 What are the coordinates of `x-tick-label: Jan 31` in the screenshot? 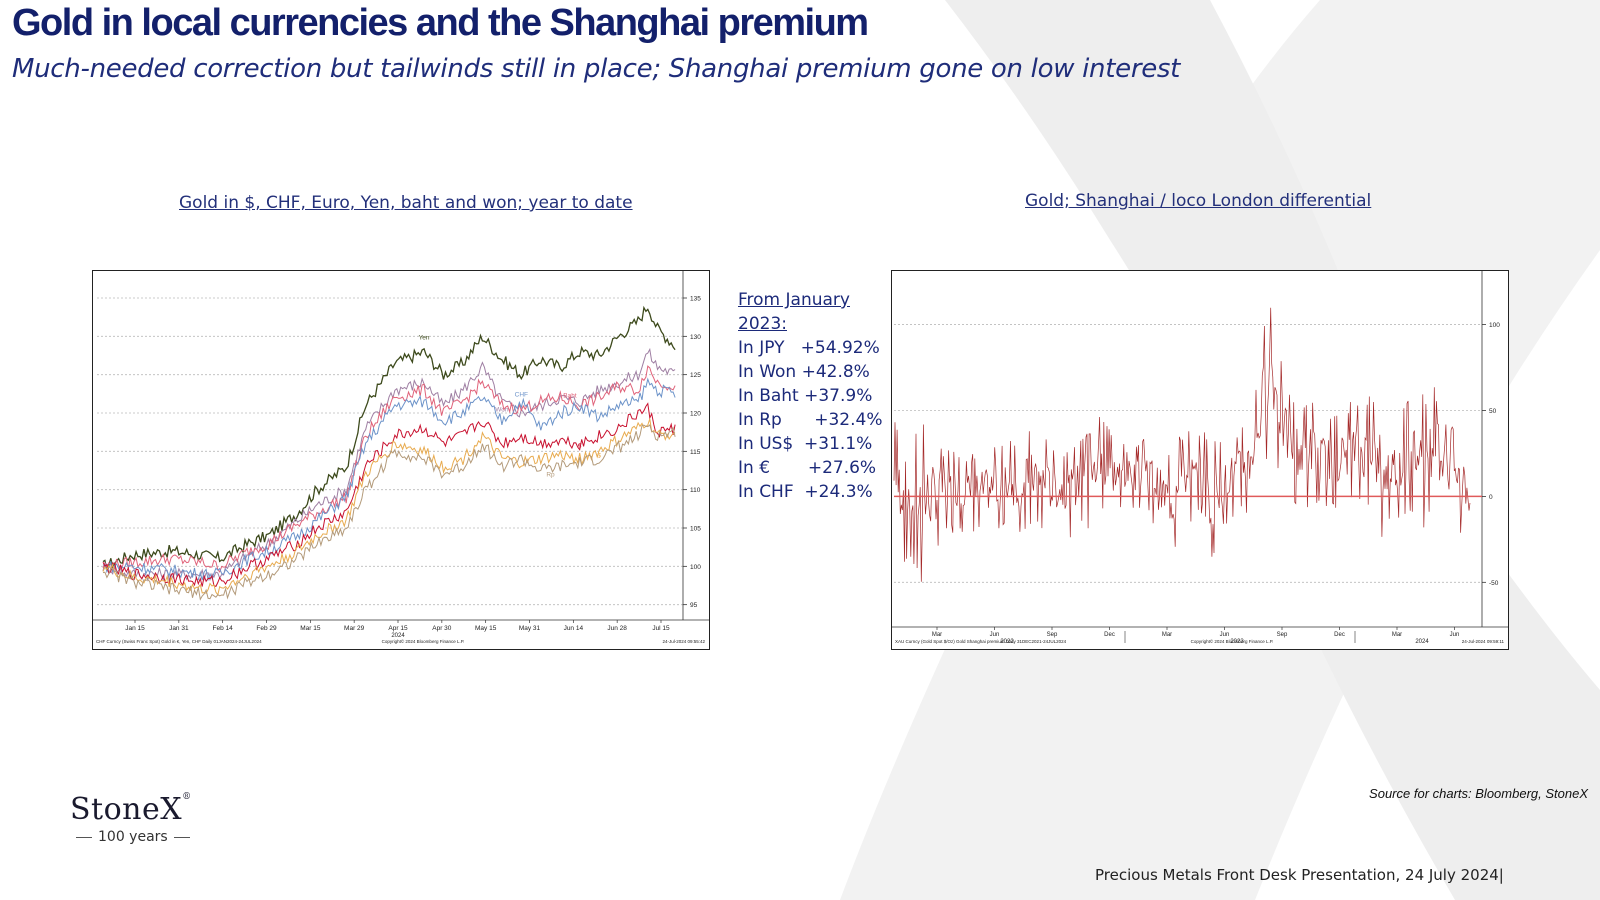 It's located at (179, 628).